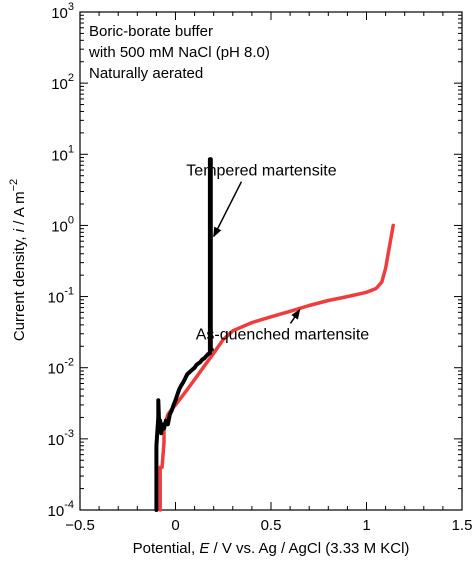  What do you see at coordinates (61, 438) in the screenshot?
I see `y-tick-label: 10⁻³` at bounding box center [61, 438].